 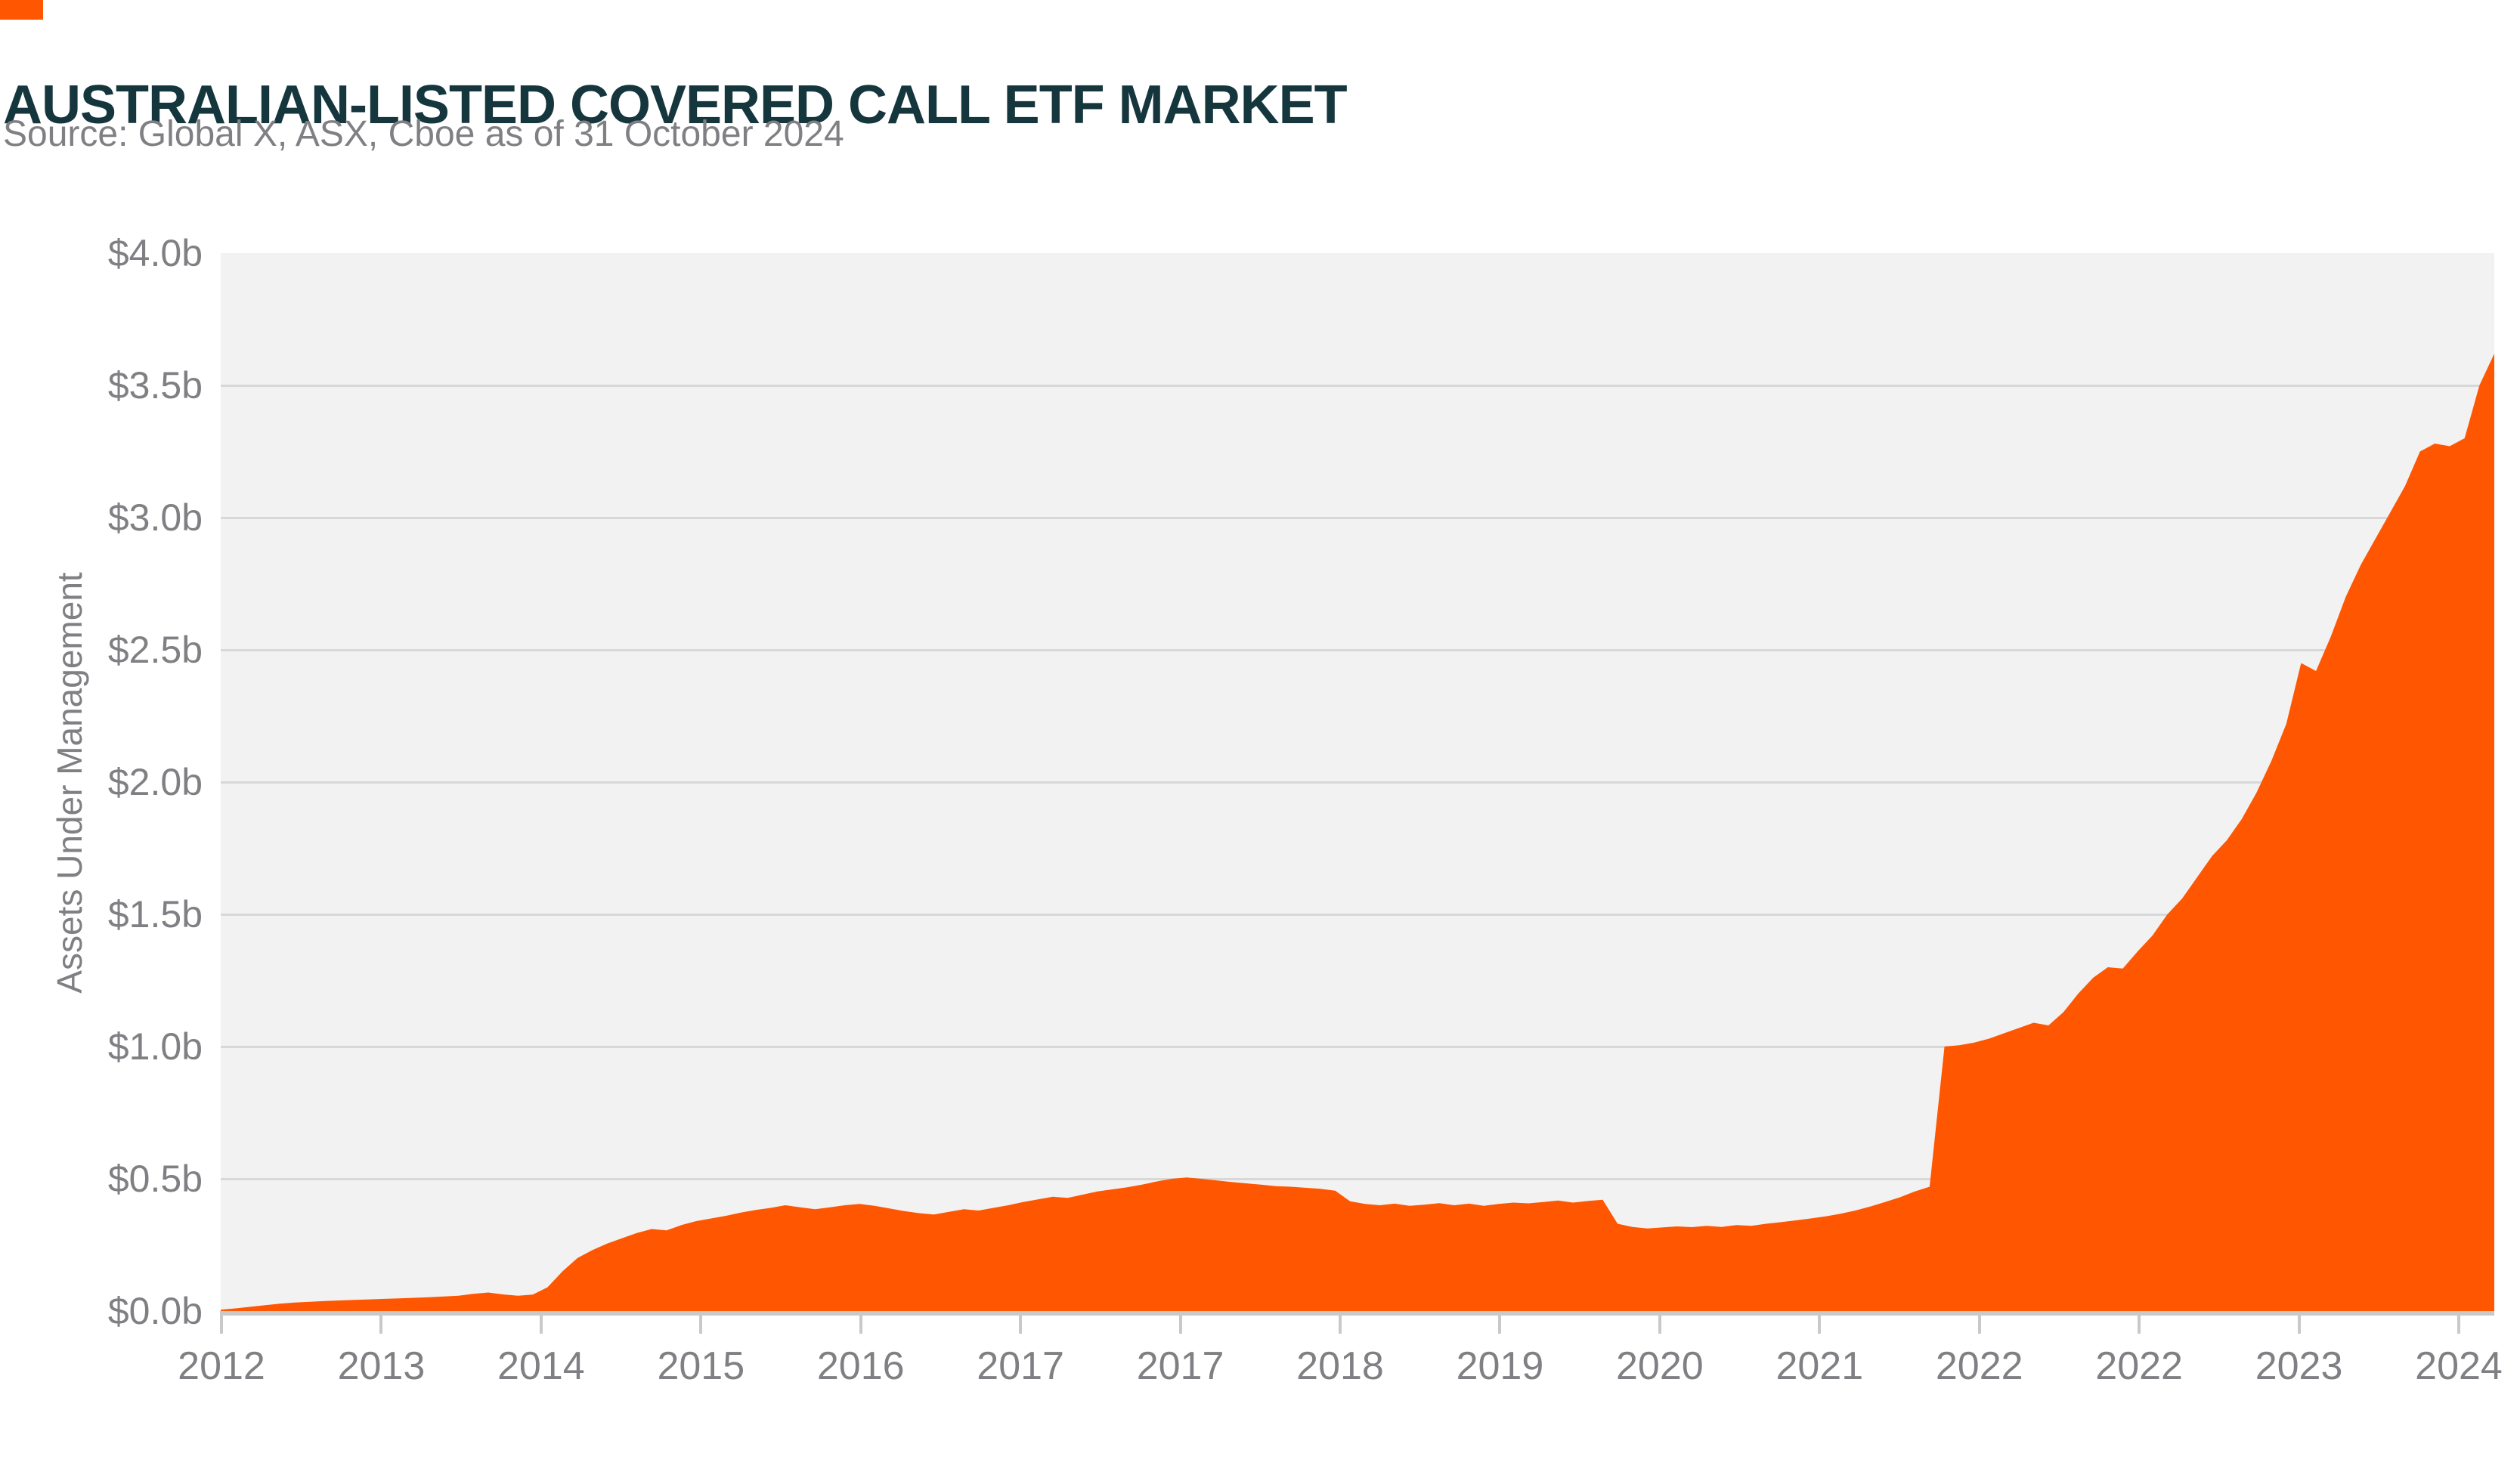 I want to click on x-tick-label: 2016, so click(x=860, y=1366).